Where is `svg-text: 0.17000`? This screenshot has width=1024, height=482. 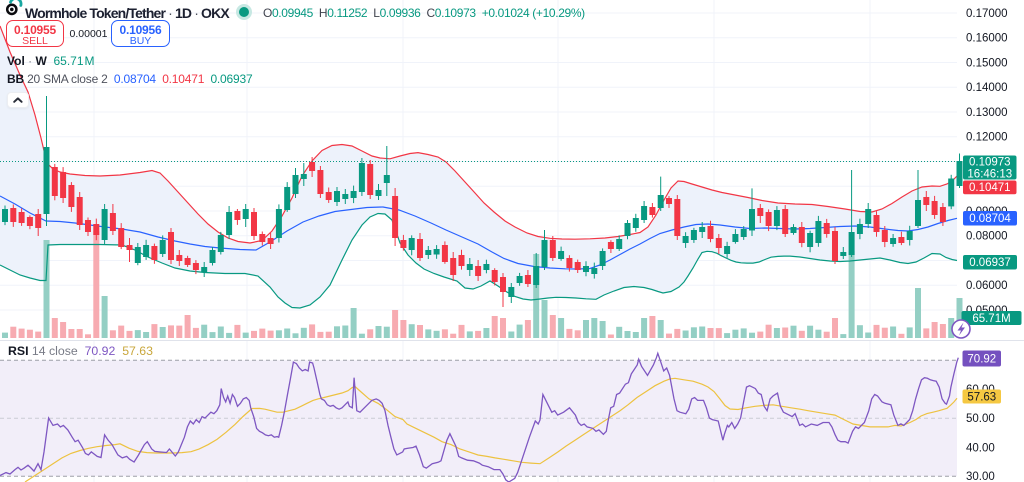
svg-text: 0.17000 is located at coordinates (987, 14).